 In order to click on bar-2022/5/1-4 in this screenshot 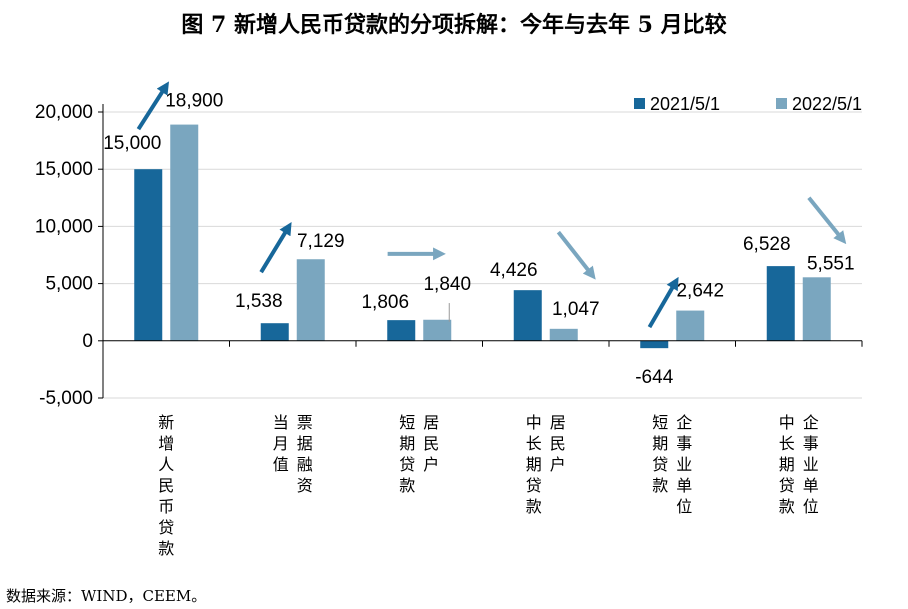, I will do `click(690, 325)`.